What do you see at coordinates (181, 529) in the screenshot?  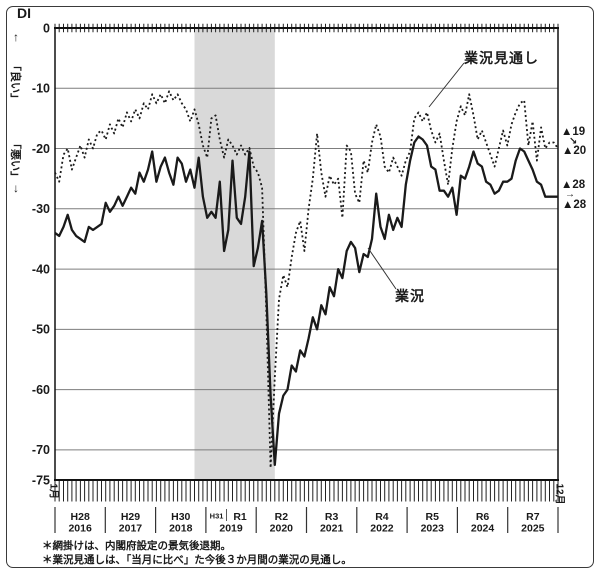 I see `year-label: 2018` at bounding box center [181, 529].